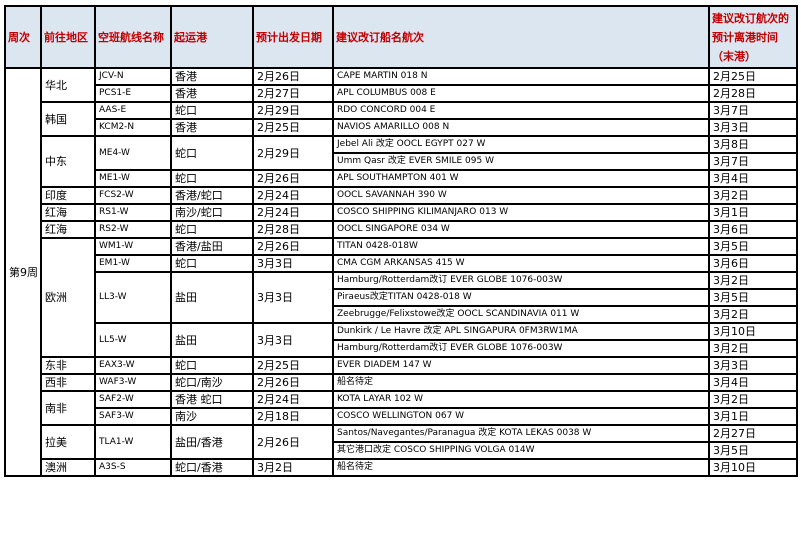  I want to click on eta-cell: 3月1日, so click(753, 212).